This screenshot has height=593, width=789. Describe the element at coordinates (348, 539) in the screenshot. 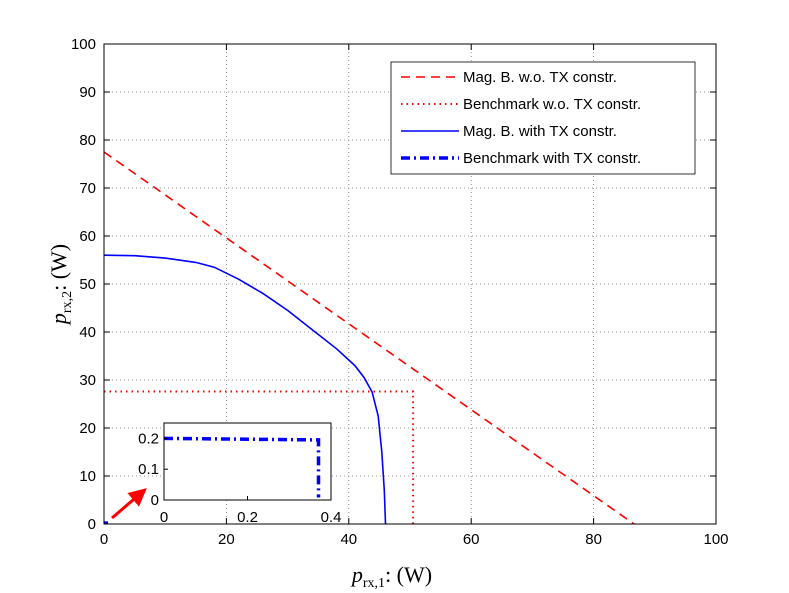

I see `x-tick-label: 40` at that location.